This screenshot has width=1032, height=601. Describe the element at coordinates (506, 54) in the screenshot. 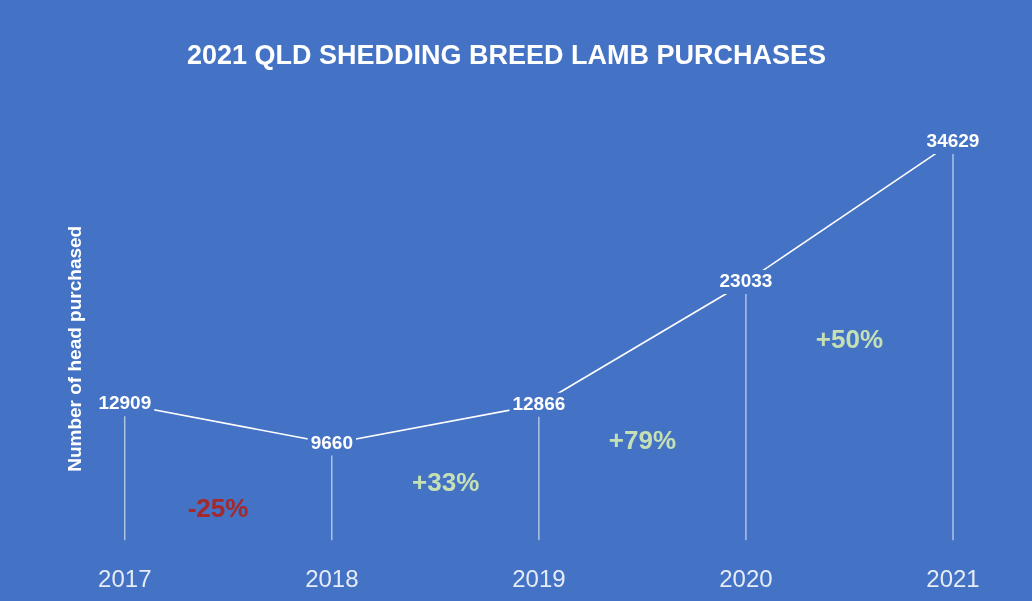

I see `chart-title: 2021 QLD SHEDDING BREED LAMB PURCHASES` at that location.